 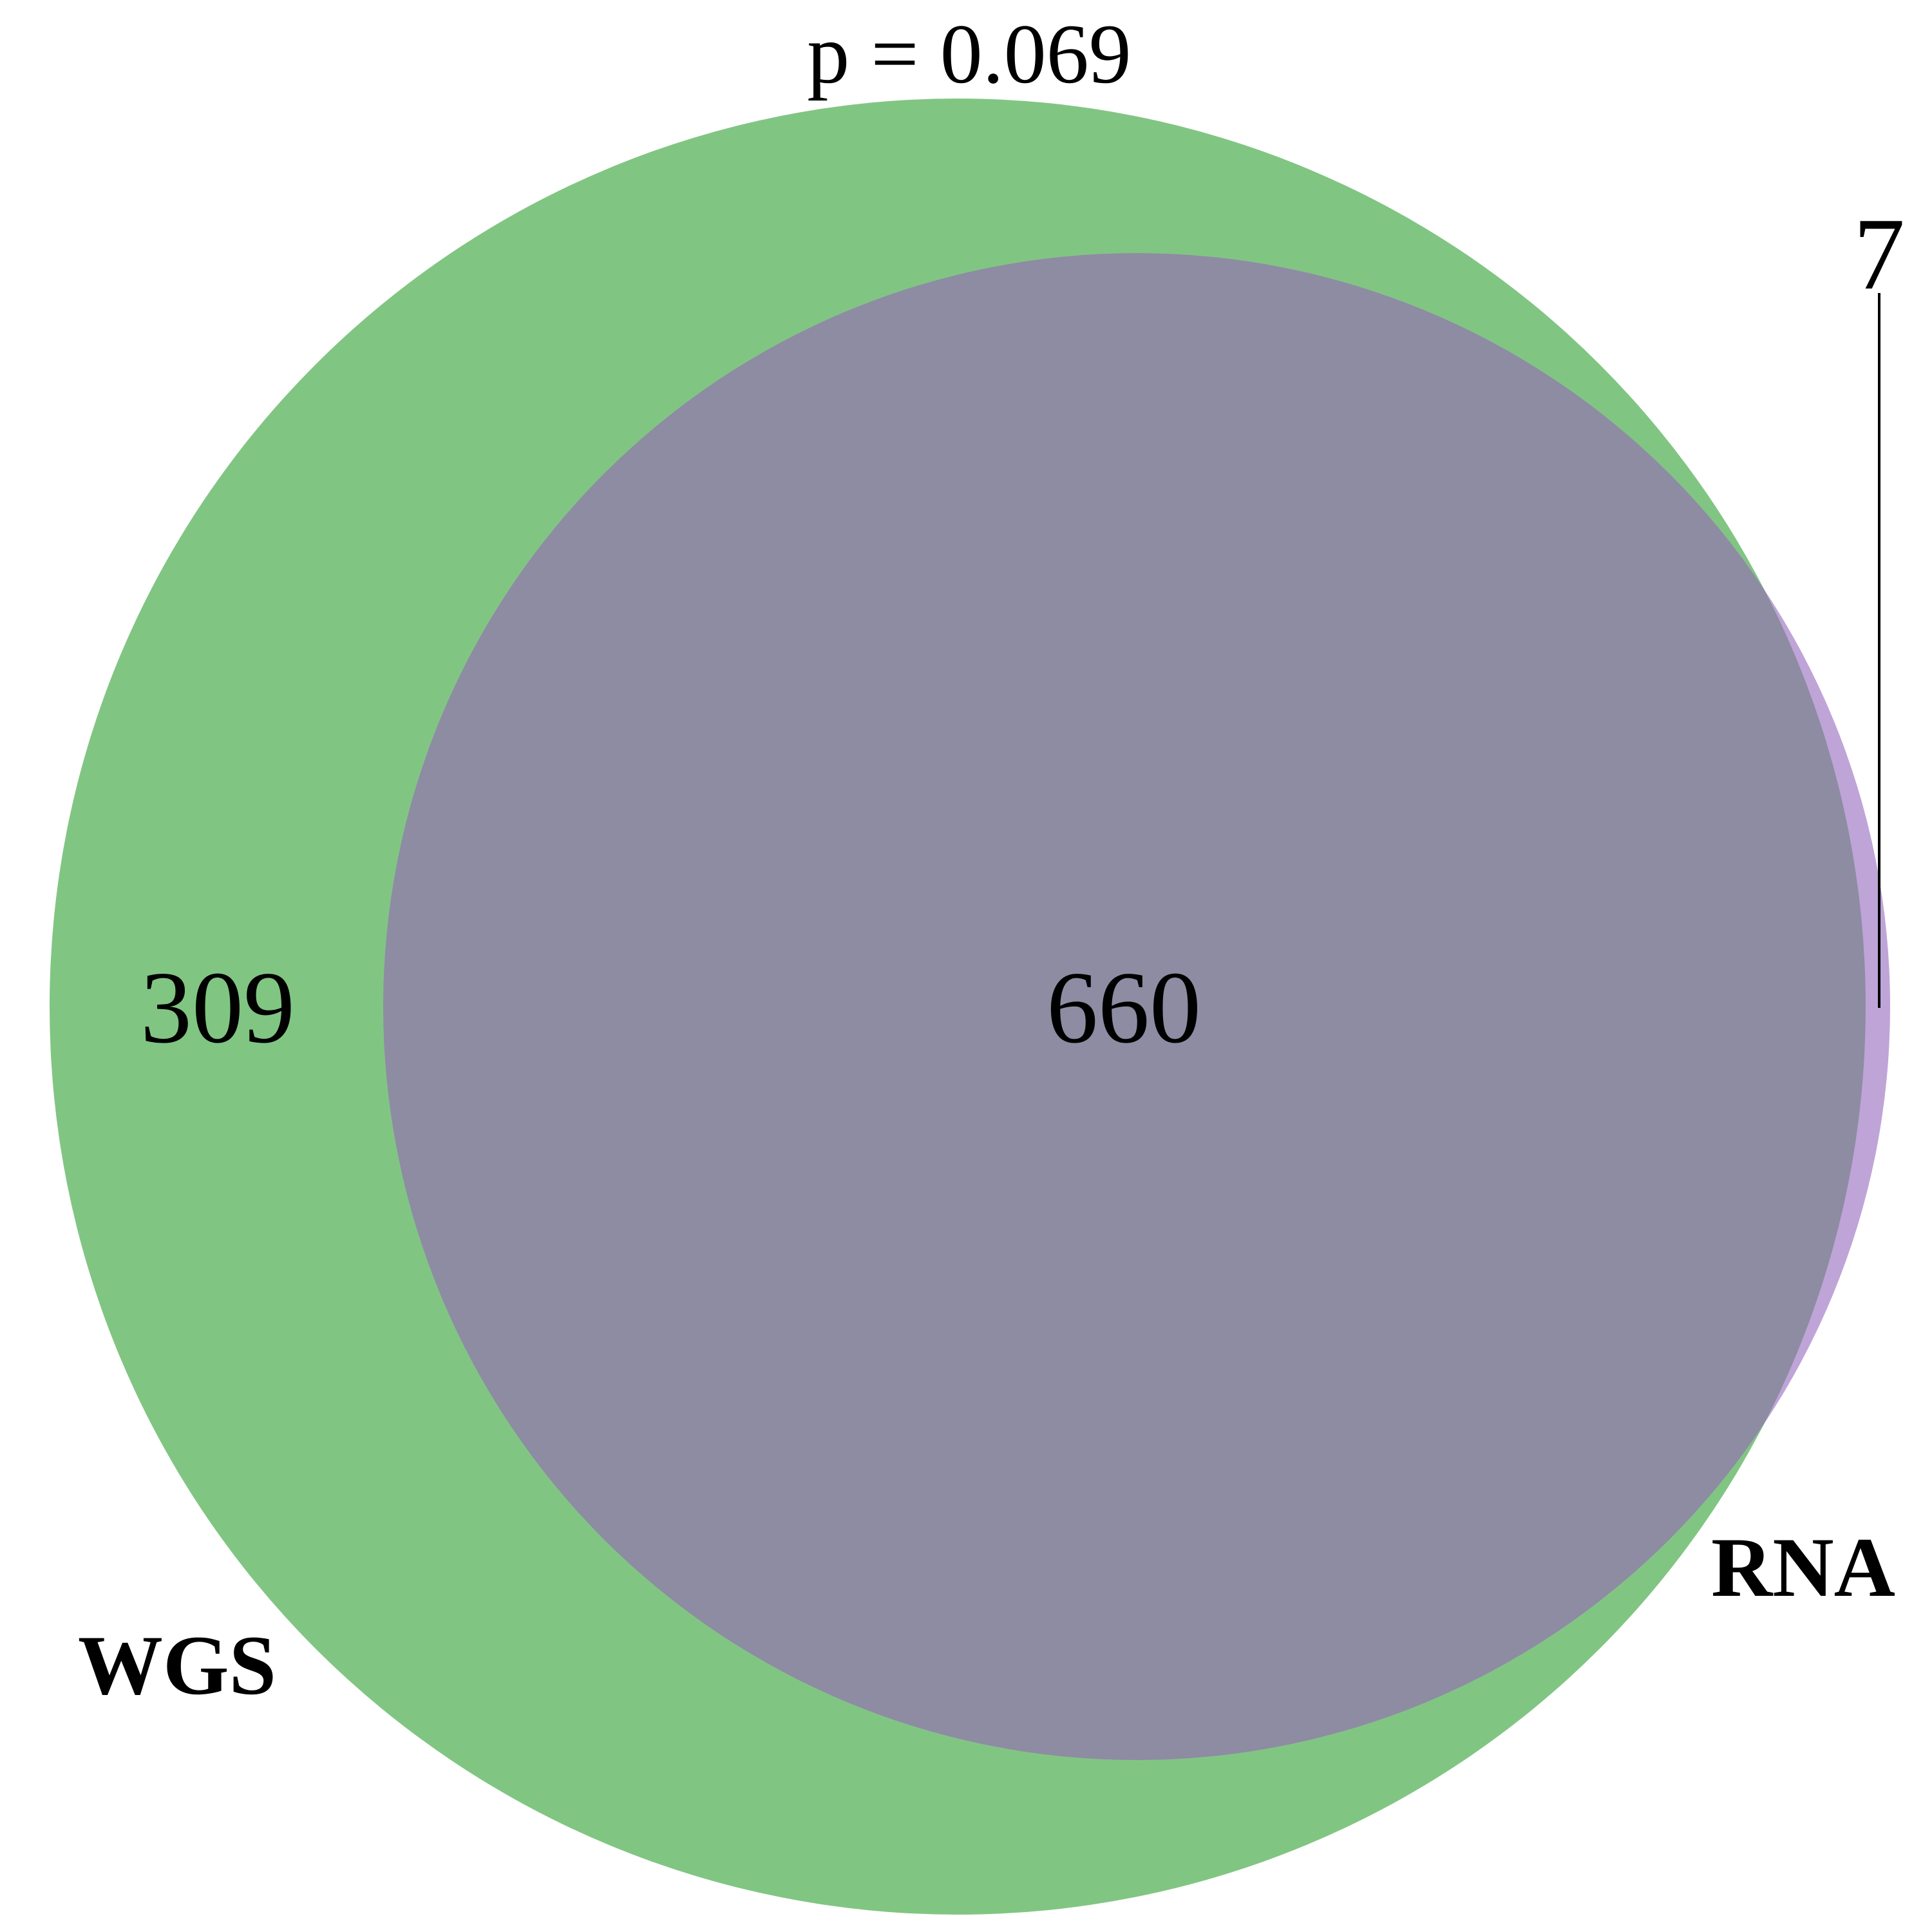 What do you see at coordinates (1803, 1568) in the screenshot?
I see `rna-set-label: RNA` at bounding box center [1803, 1568].